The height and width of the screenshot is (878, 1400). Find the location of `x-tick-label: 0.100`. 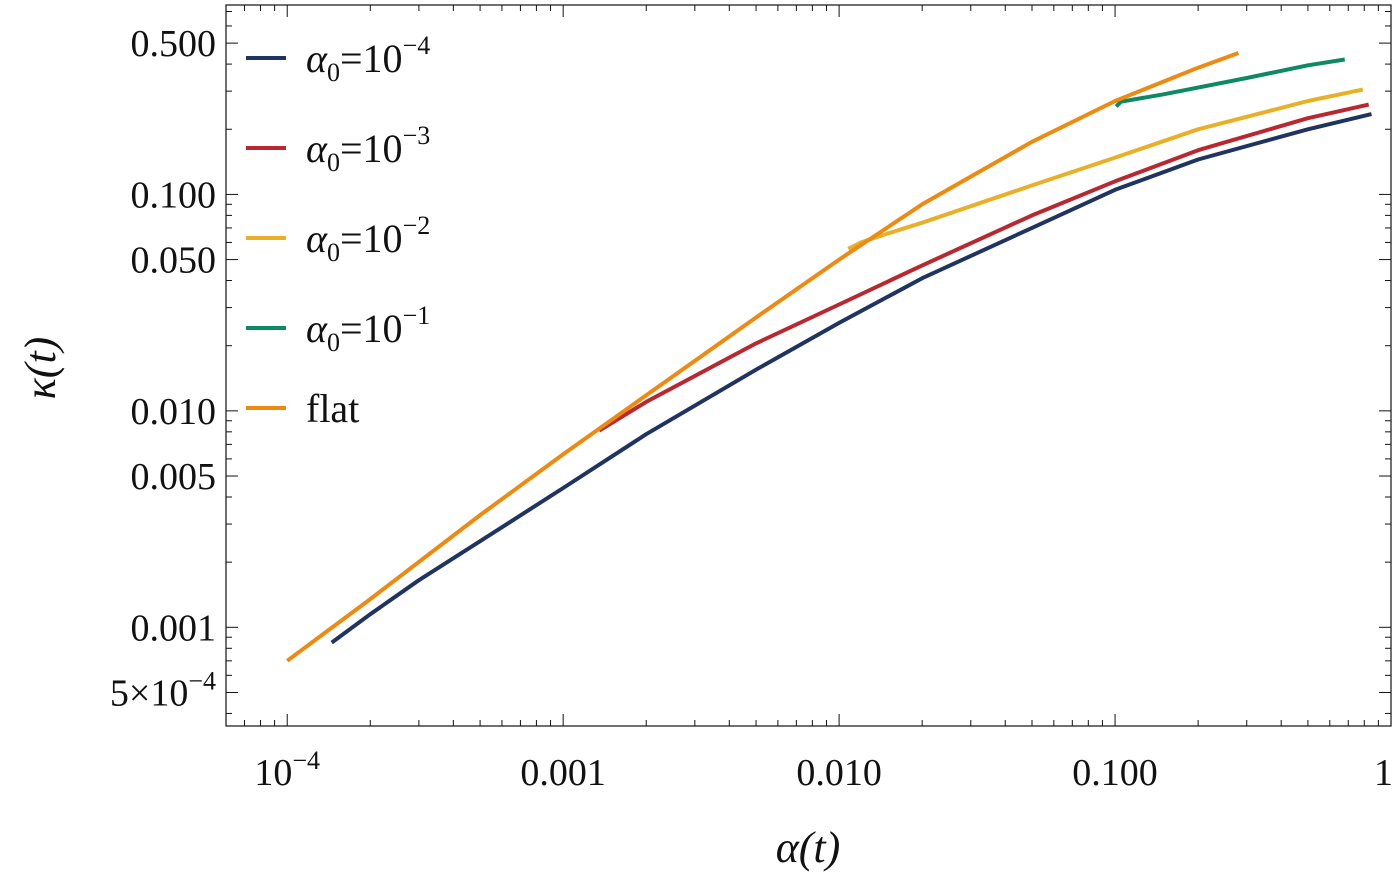

x-tick-label: 0.100 is located at coordinates (1115, 773).